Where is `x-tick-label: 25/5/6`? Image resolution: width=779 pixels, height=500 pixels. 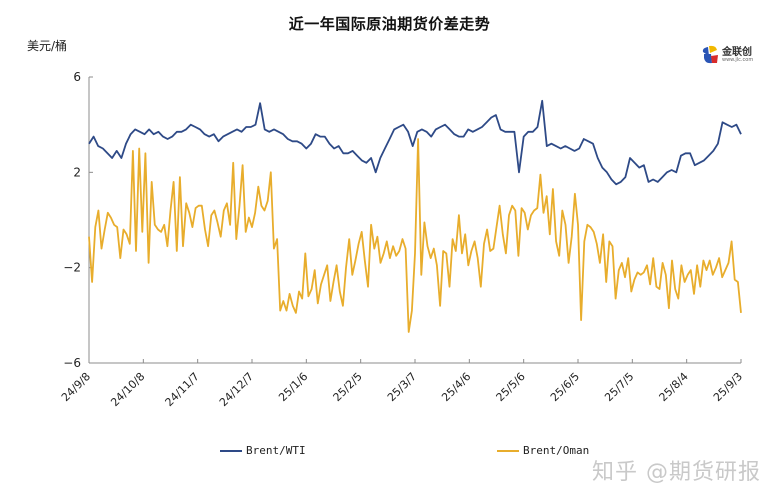
x-tick-label: 25/5/6 is located at coordinates (511, 387).